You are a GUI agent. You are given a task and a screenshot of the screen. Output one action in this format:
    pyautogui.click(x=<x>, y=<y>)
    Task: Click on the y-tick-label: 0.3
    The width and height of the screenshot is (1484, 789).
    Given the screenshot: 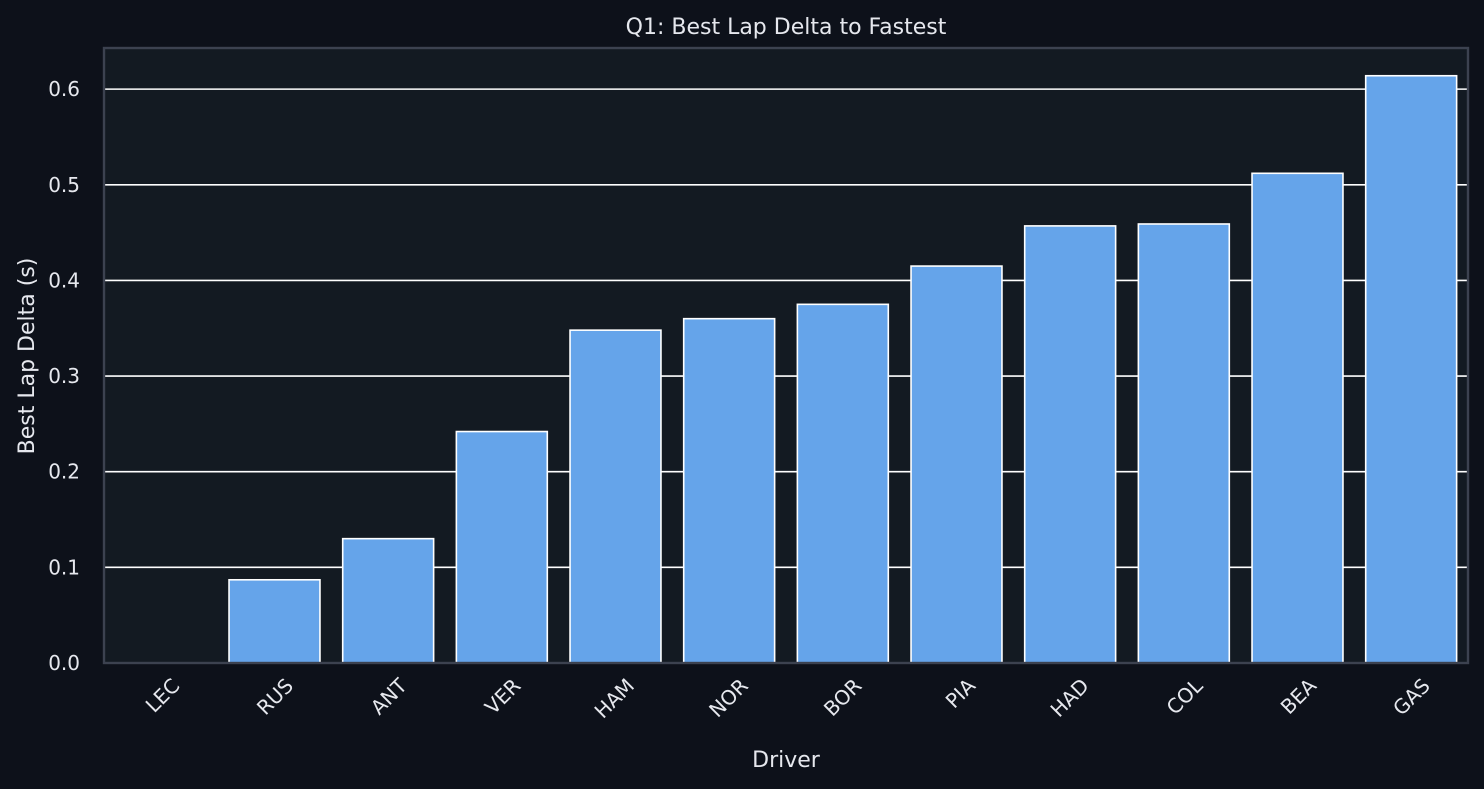 What is the action you would take?
    pyautogui.click(x=64, y=376)
    